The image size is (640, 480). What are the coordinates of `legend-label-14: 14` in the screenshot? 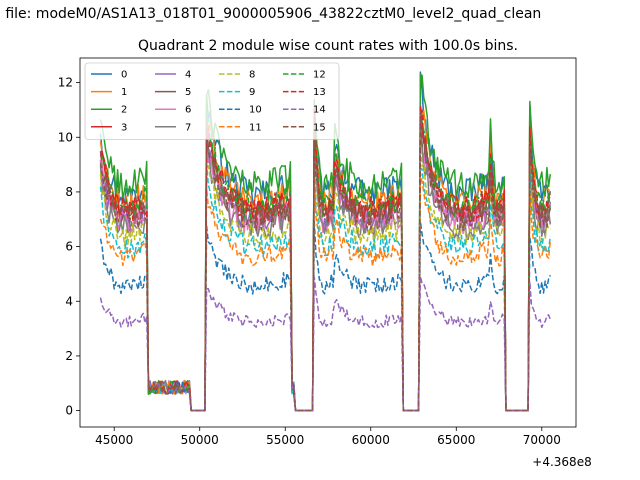 It's located at (319, 110).